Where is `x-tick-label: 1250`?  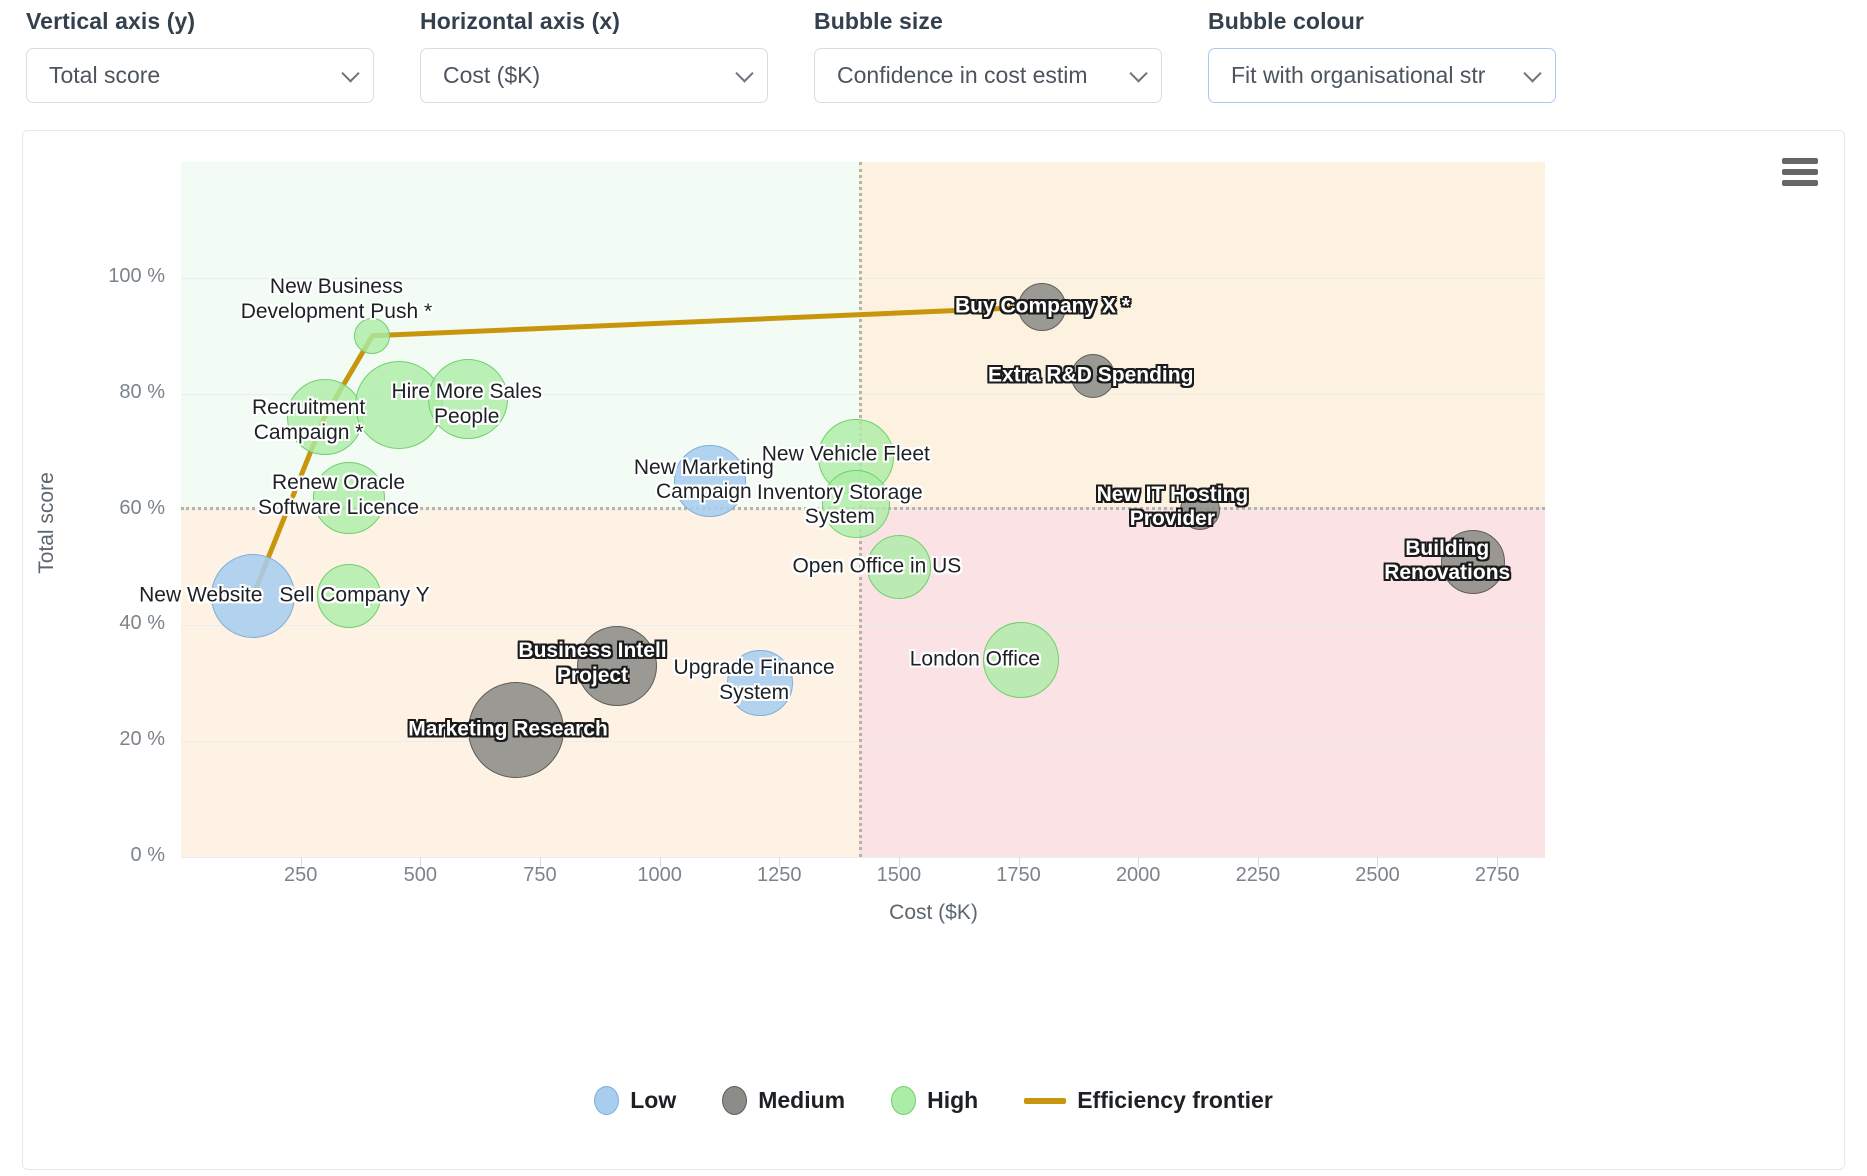 x-tick-label: 1250 is located at coordinates (779, 875).